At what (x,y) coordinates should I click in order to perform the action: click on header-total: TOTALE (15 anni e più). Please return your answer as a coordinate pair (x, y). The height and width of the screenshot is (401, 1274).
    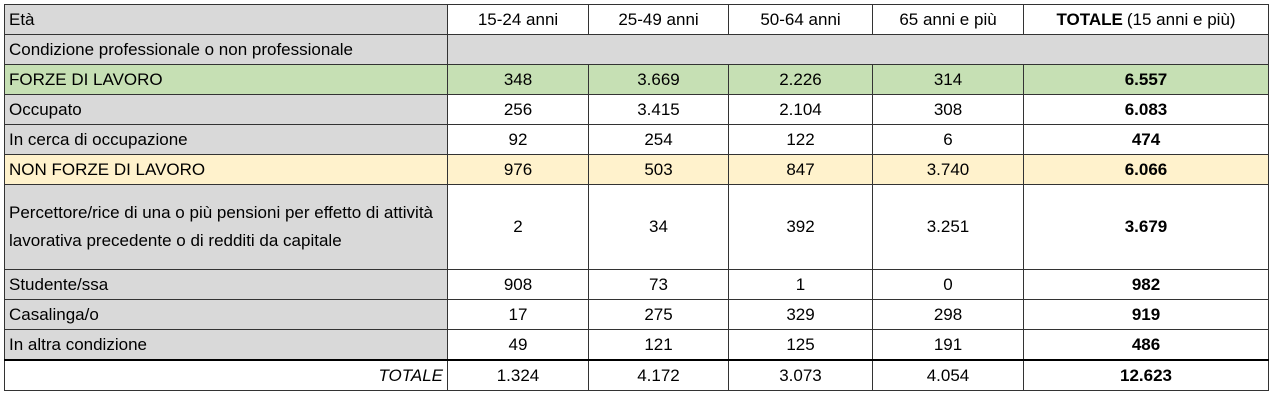
    Looking at the image, I should click on (1146, 19).